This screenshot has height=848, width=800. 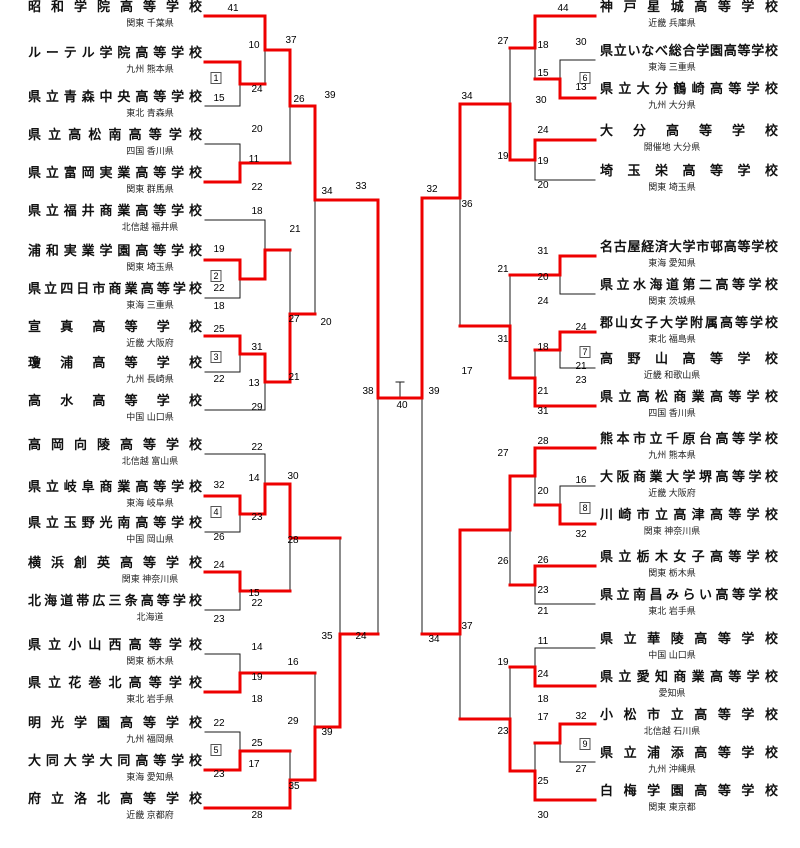 What do you see at coordinates (581, 769) in the screenshot?
I see `match-number: 27` at bounding box center [581, 769].